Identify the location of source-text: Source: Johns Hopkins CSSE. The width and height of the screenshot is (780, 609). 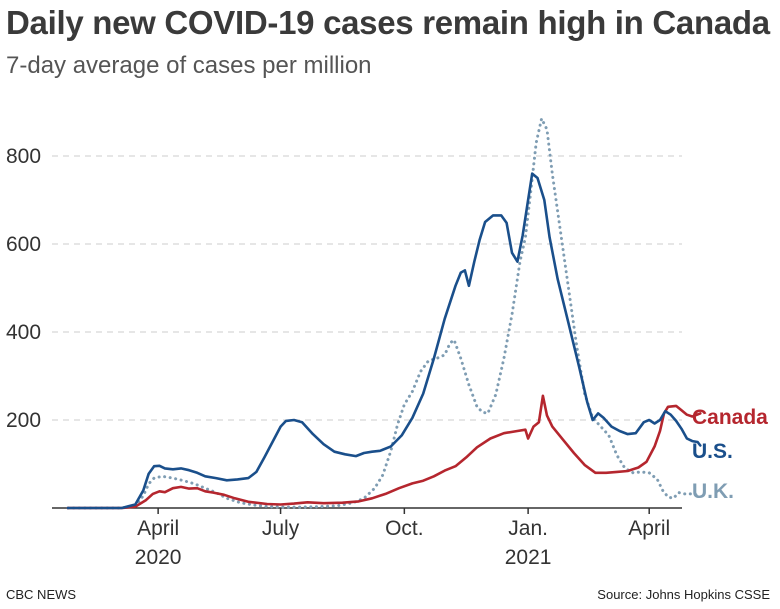
(683, 594).